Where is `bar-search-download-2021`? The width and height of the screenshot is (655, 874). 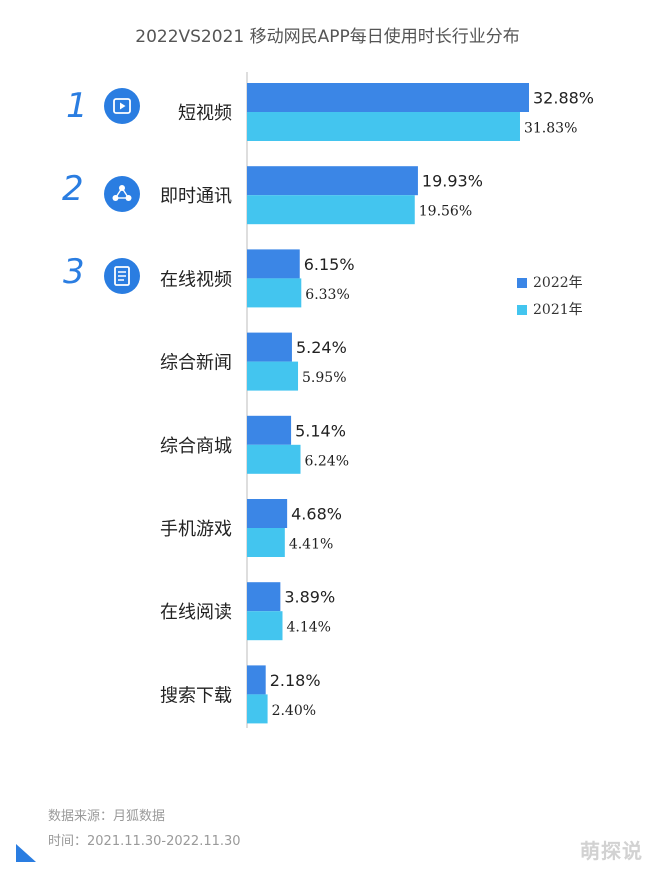
bar-search-download-2021 is located at coordinates (257, 709).